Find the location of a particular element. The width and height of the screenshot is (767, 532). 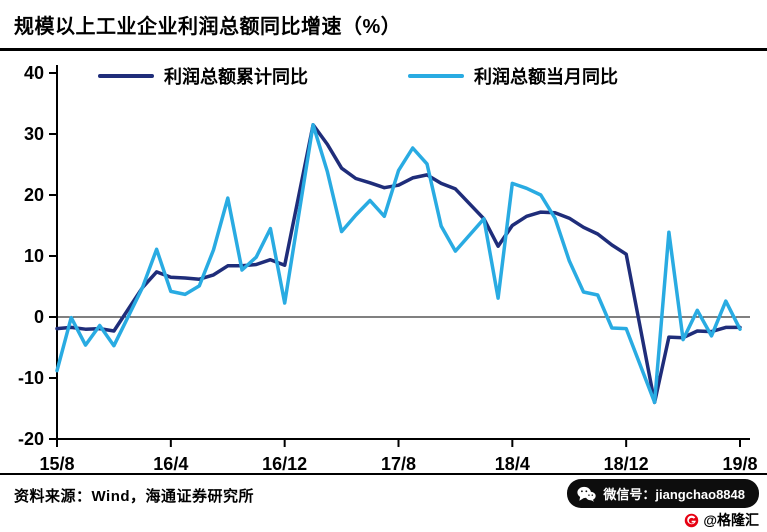

svg-text: 16/4 is located at coordinates (170, 462).